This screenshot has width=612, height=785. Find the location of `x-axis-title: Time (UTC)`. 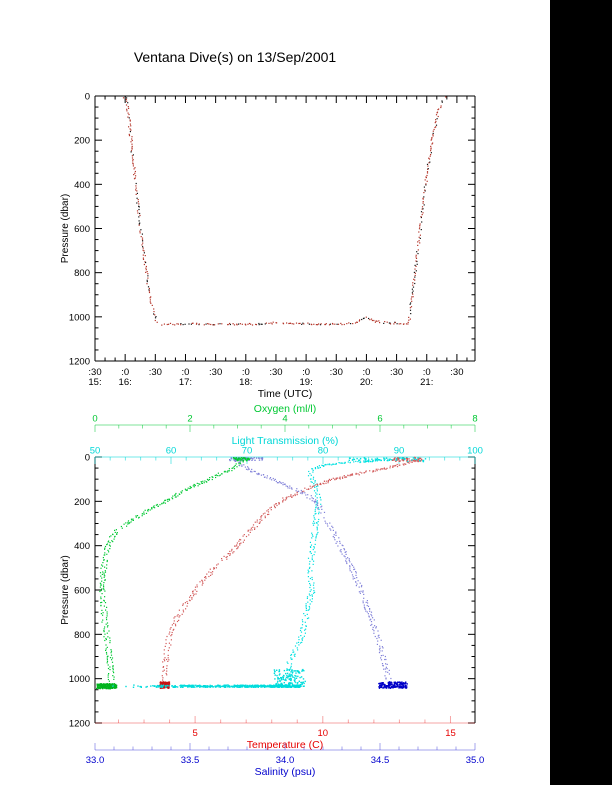

x-axis-title: Time (UTC) is located at coordinates (285, 394).